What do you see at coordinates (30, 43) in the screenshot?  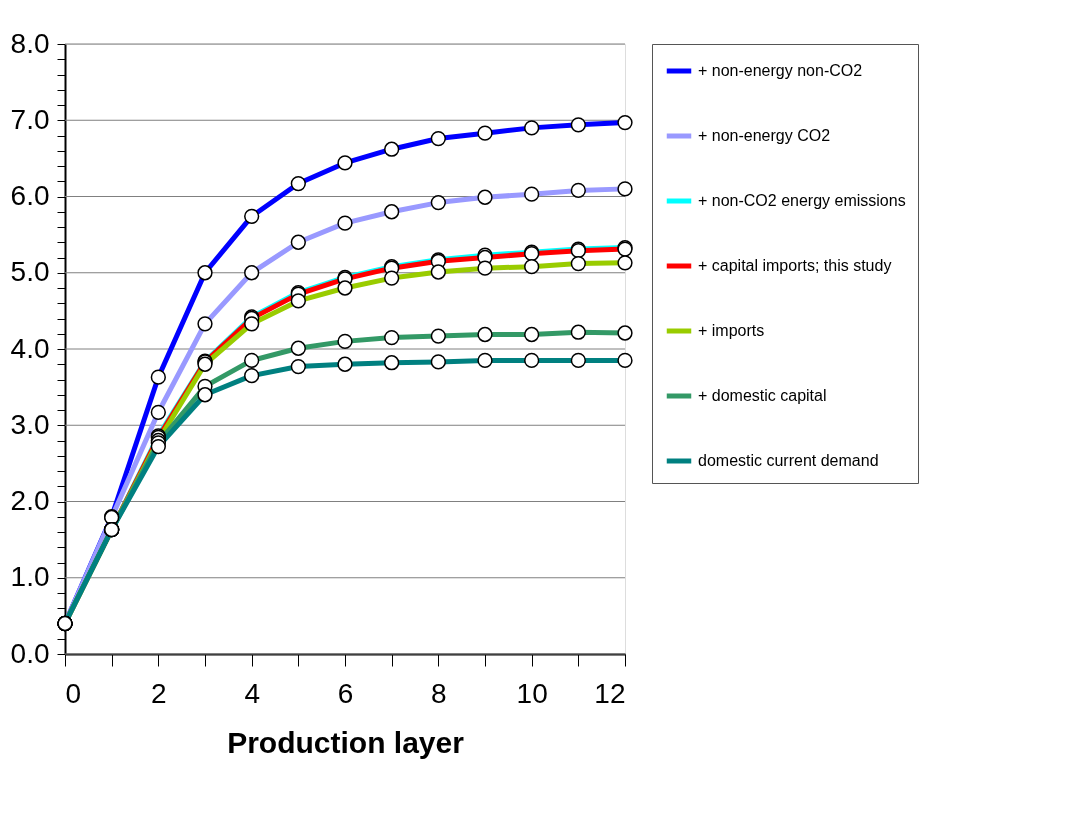 I see `y-tick-label: 8.0` at bounding box center [30, 43].